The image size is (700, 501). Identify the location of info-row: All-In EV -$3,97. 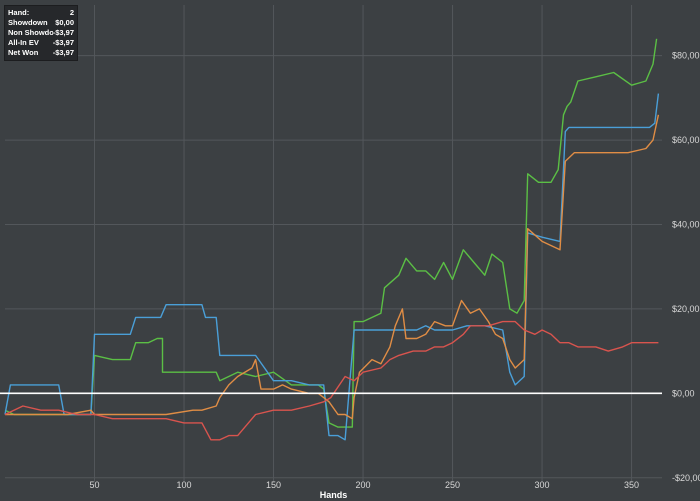
(41, 43).